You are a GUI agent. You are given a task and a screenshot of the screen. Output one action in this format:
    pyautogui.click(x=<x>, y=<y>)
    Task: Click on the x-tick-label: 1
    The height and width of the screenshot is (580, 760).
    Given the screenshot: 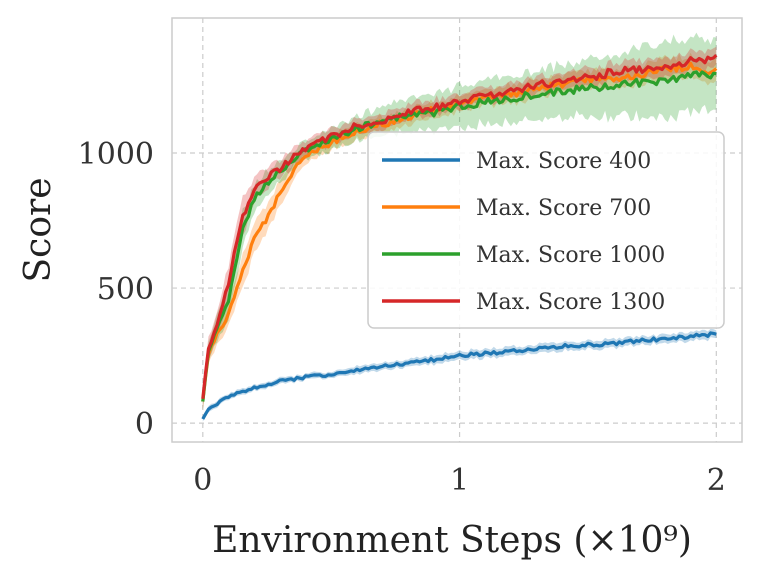 What is the action you would take?
    pyautogui.click(x=459, y=480)
    